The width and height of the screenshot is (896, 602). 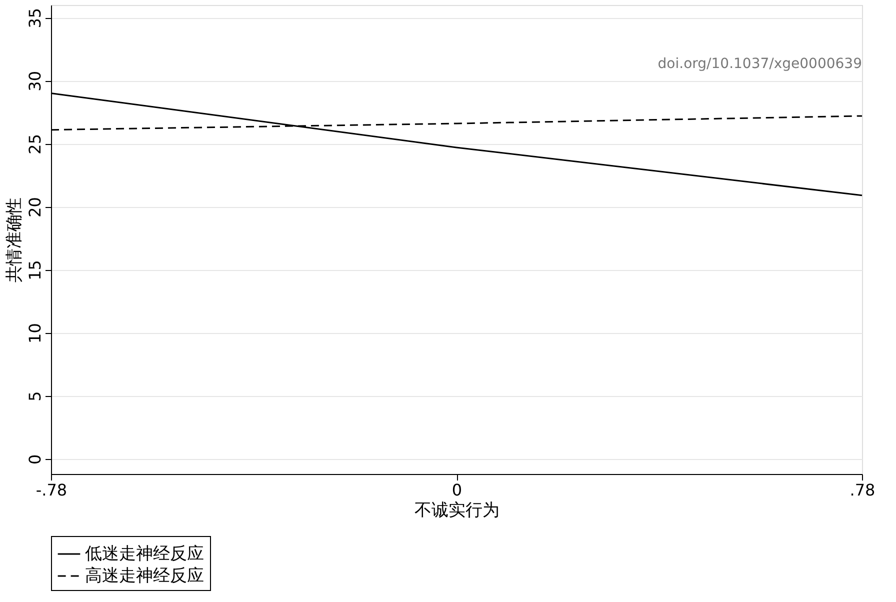 What do you see at coordinates (35, 270) in the screenshot?
I see `y-tick-label: 15` at bounding box center [35, 270].